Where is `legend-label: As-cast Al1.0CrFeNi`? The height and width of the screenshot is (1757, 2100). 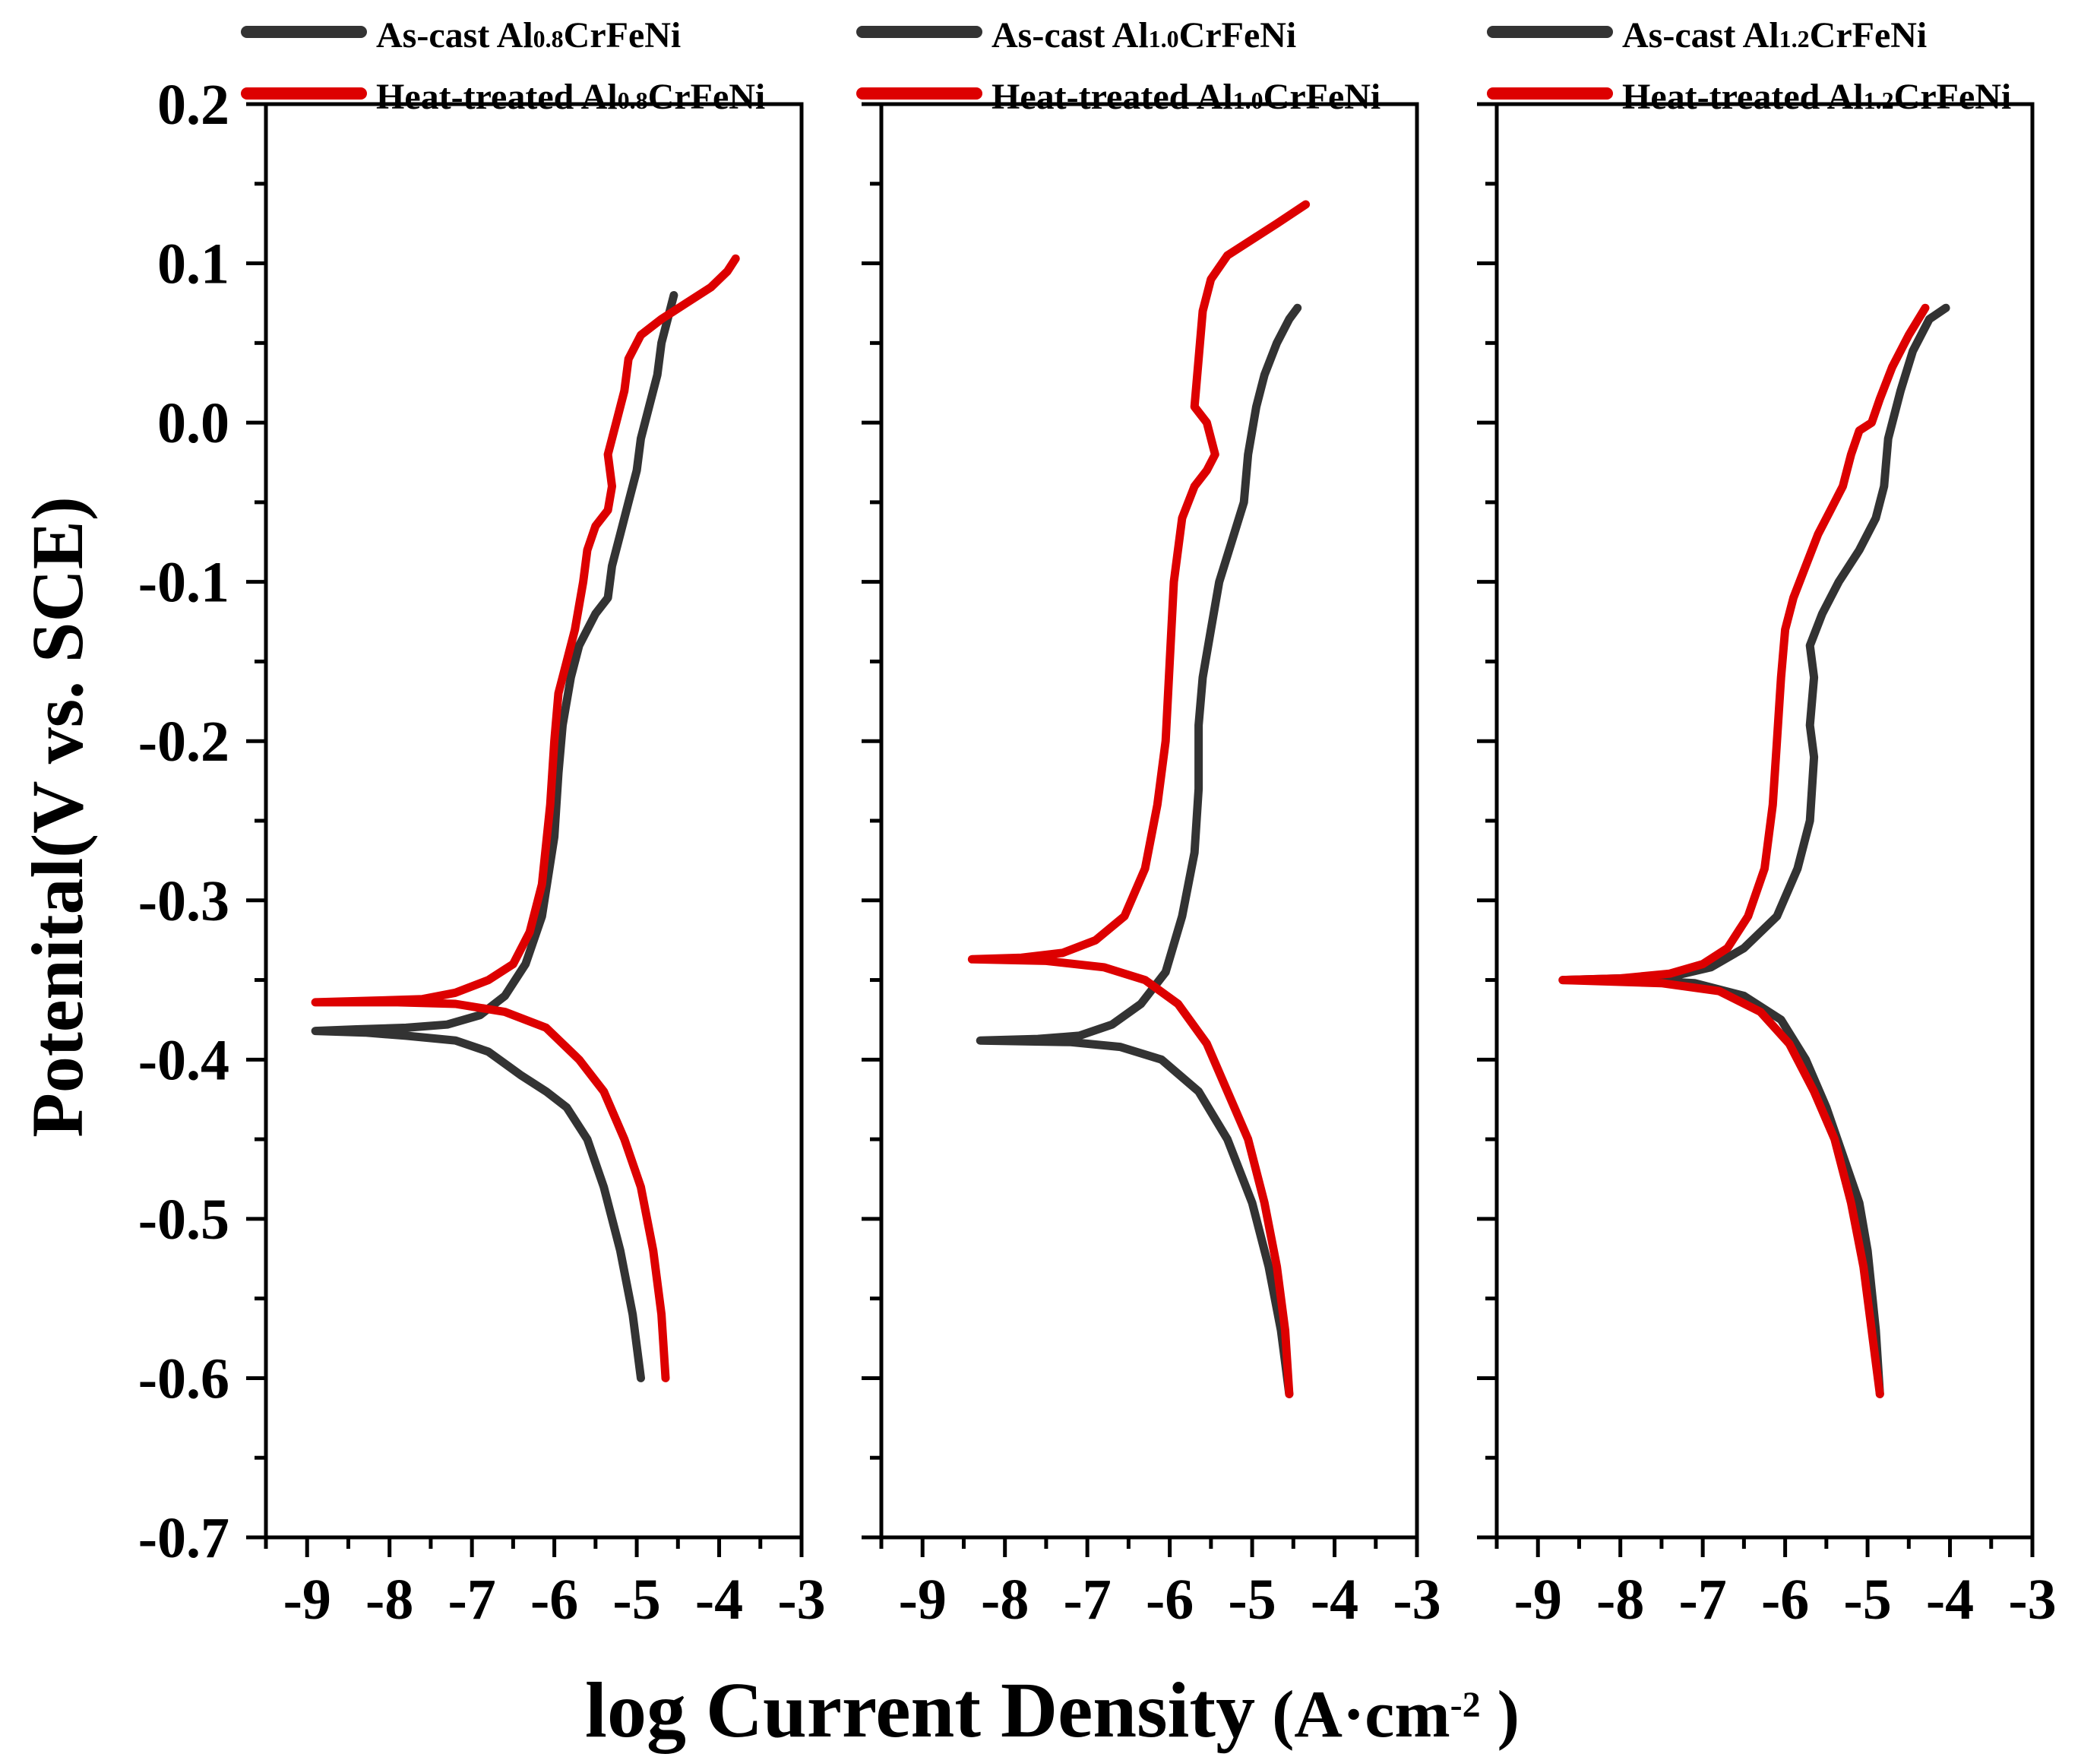 legend-label: As-cast Al1.0CrFeNi is located at coordinates (1143, 35).